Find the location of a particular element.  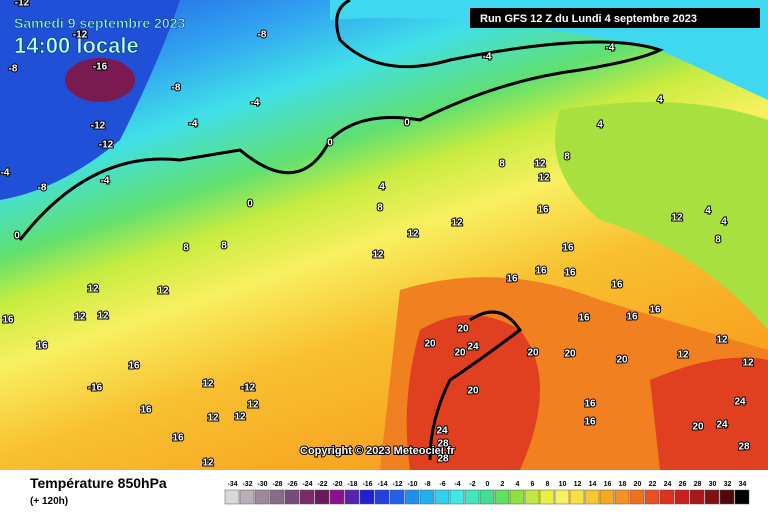

scale-label: 10 is located at coordinates (563, 484).